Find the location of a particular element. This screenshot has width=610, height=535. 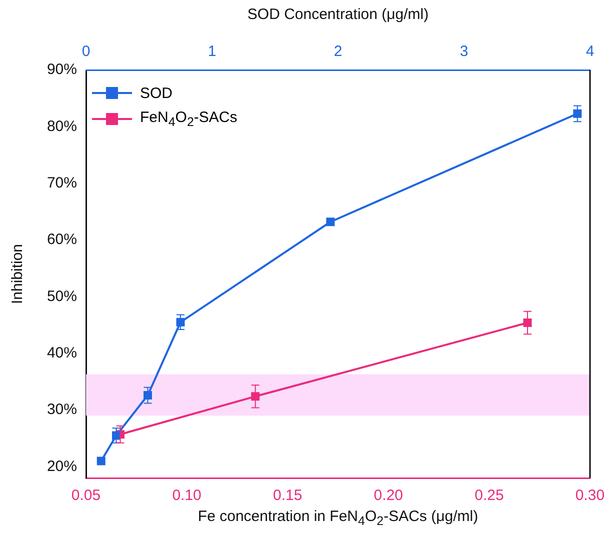

x-tick-label: 0.10 is located at coordinates (187, 495).